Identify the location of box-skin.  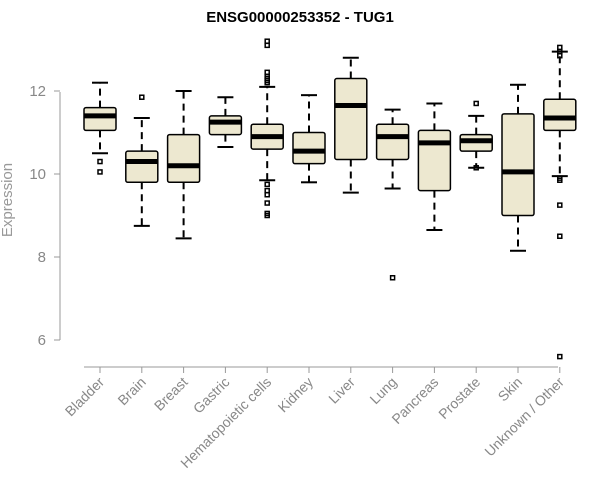
(518, 167).